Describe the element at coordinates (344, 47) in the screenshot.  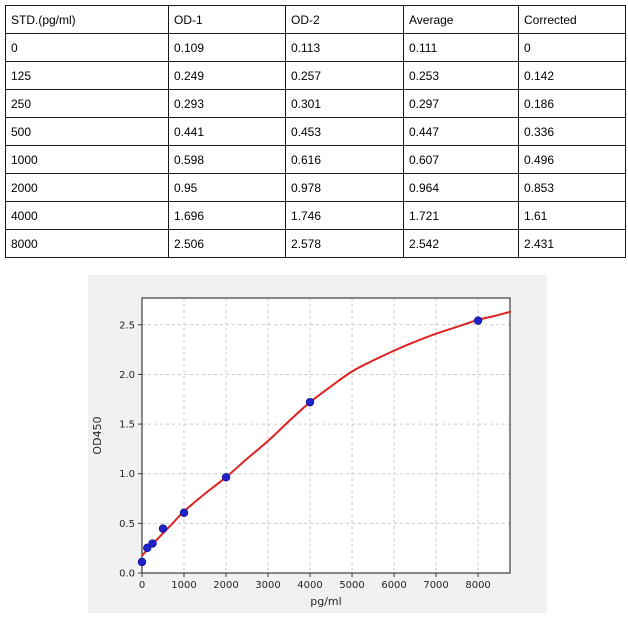
I see `table-cell: 0.113` at that location.